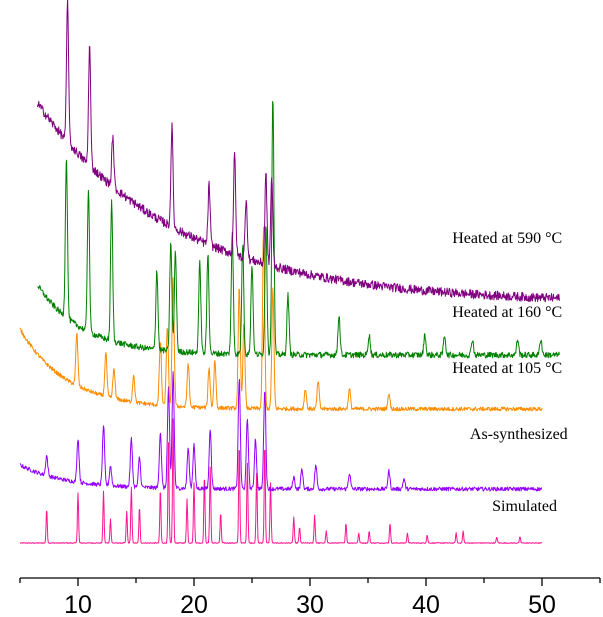 Image resolution: width=603 pixels, height=617 pixels. What do you see at coordinates (524, 506) in the screenshot?
I see `trace-label: Simulated` at bounding box center [524, 506].